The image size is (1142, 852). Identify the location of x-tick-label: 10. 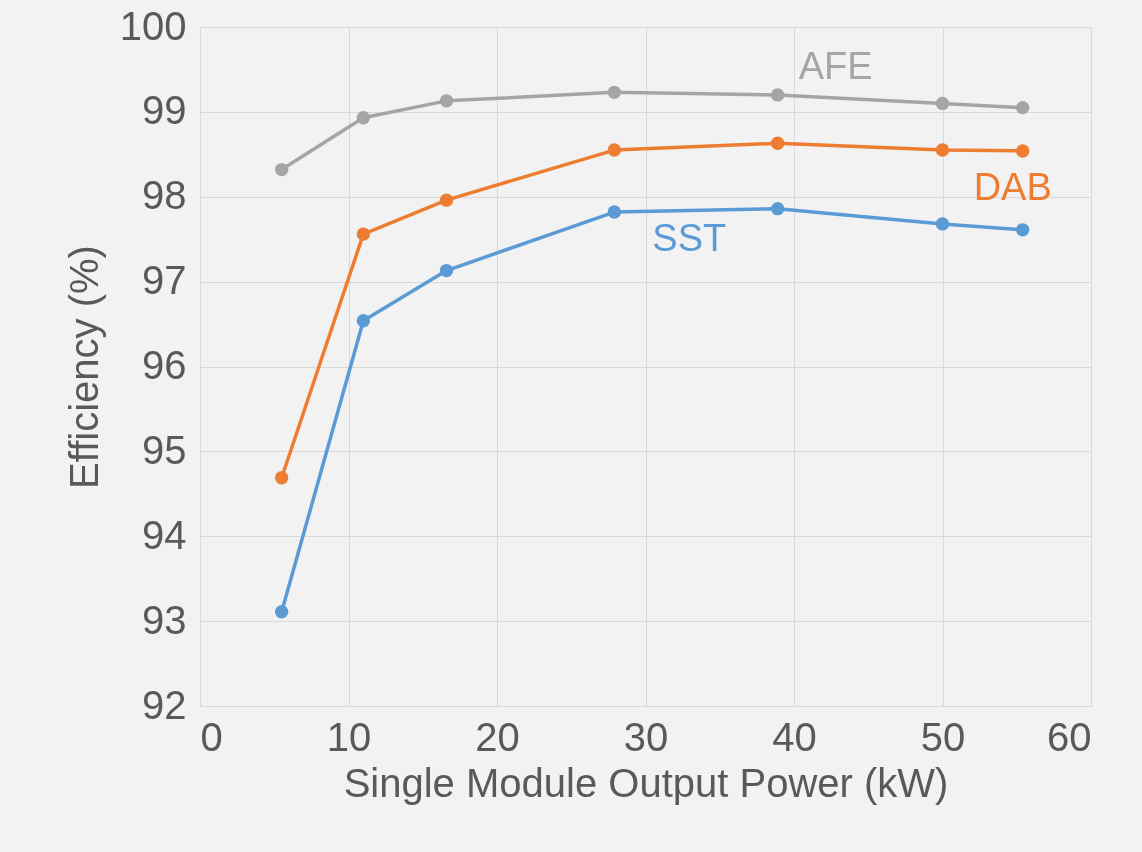
(349, 736).